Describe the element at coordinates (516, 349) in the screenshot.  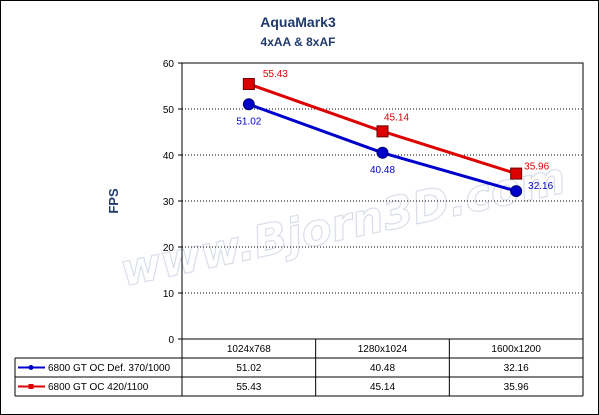
I see `x-tick-label: 1600x1200` at that location.